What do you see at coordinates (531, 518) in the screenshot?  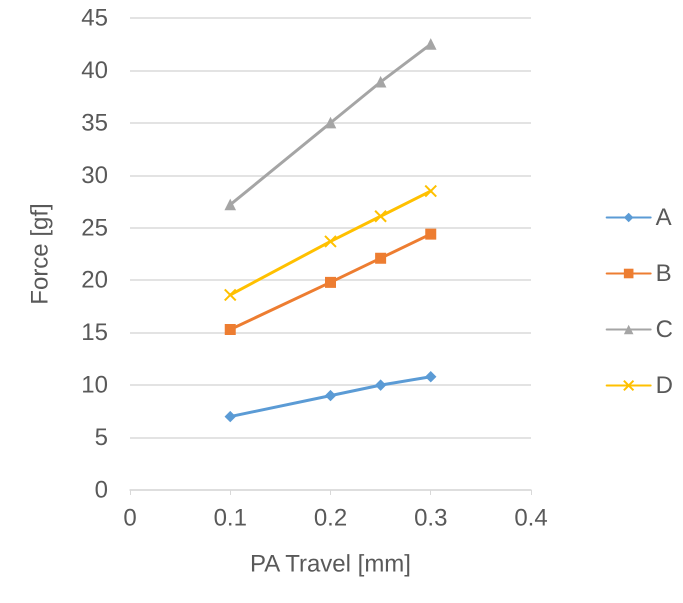 I see `x-tick-label: 0.4` at bounding box center [531, 518].